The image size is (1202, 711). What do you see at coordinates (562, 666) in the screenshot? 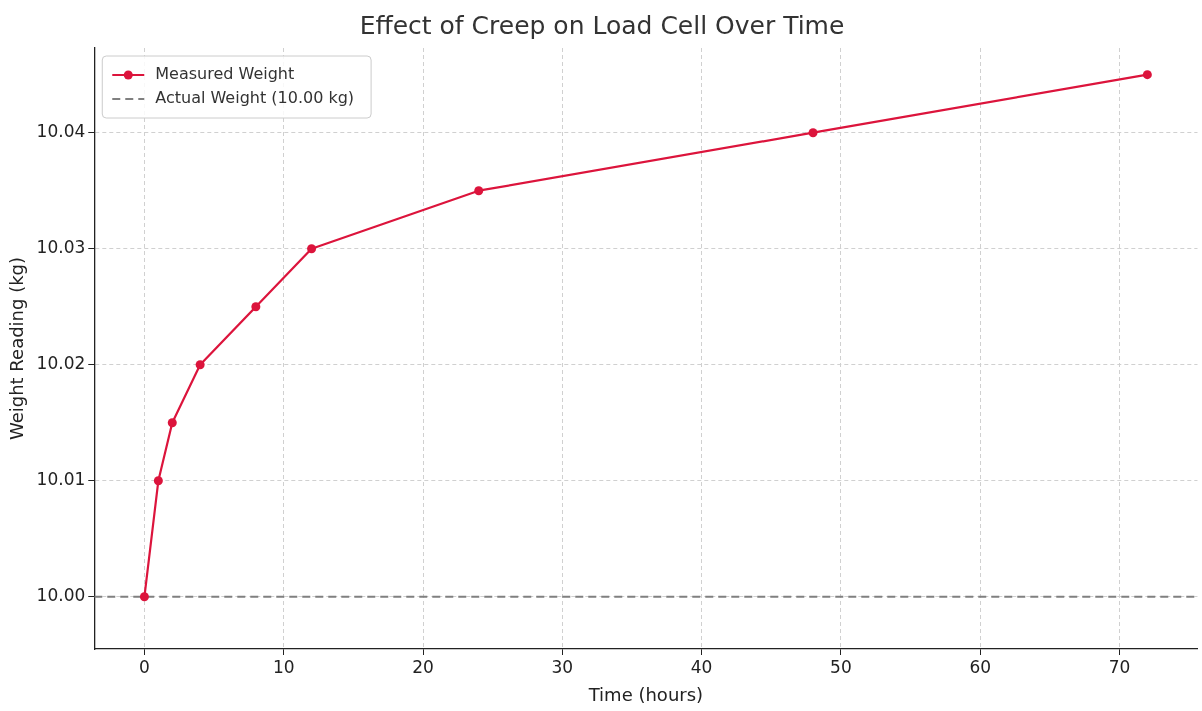
I see `x-tick-label: 30` at bounding box center [562, 666].